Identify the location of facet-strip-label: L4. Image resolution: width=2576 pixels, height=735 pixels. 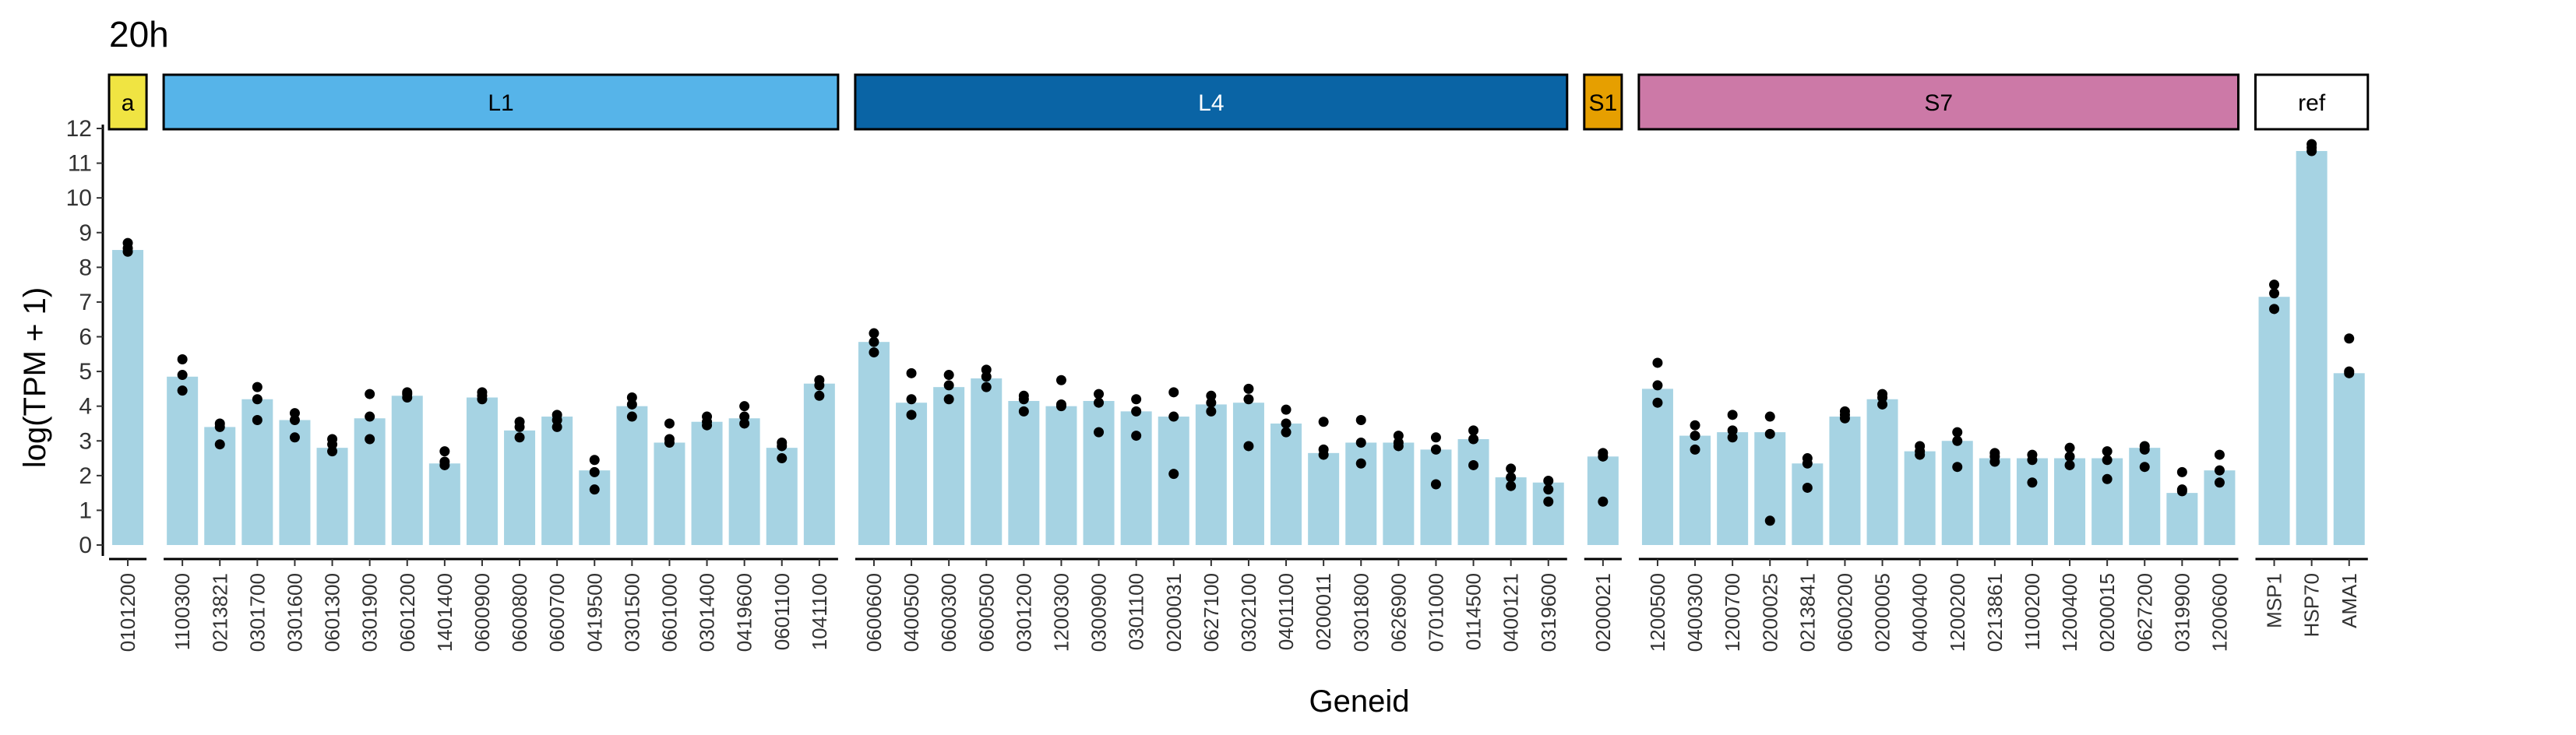
(1211, 103).